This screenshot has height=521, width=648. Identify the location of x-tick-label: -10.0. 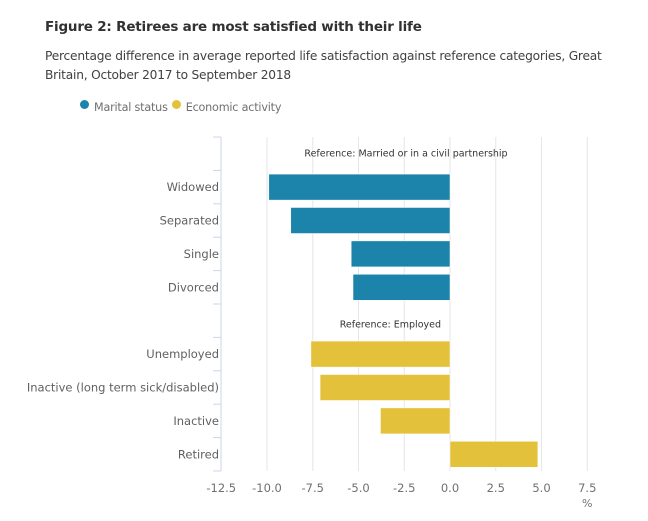
(267, 488).